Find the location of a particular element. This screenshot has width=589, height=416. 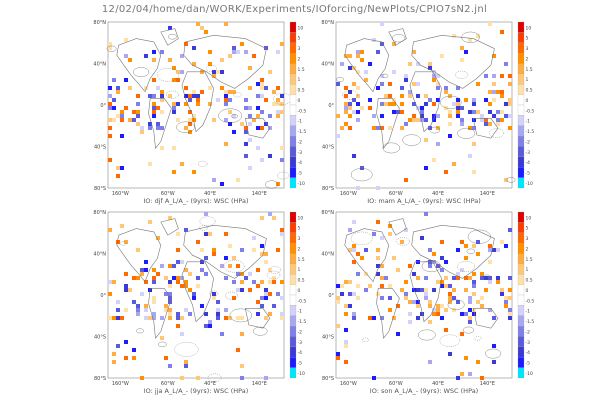

colorbar-tick: 1 is located at coordinates (299, 270).